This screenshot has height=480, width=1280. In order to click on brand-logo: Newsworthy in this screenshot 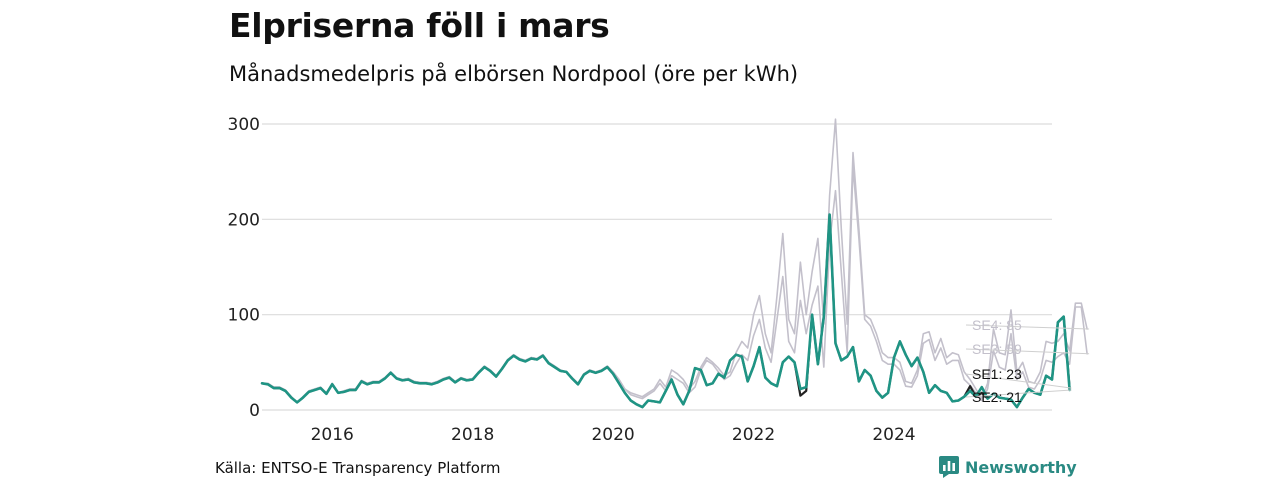, I will do `click(1008, 467)`.